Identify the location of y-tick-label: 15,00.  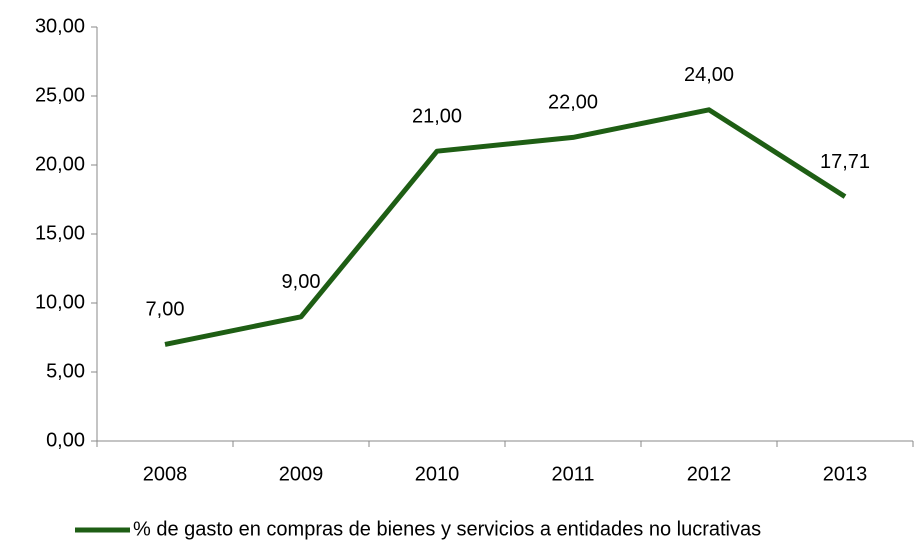
(60, 233).